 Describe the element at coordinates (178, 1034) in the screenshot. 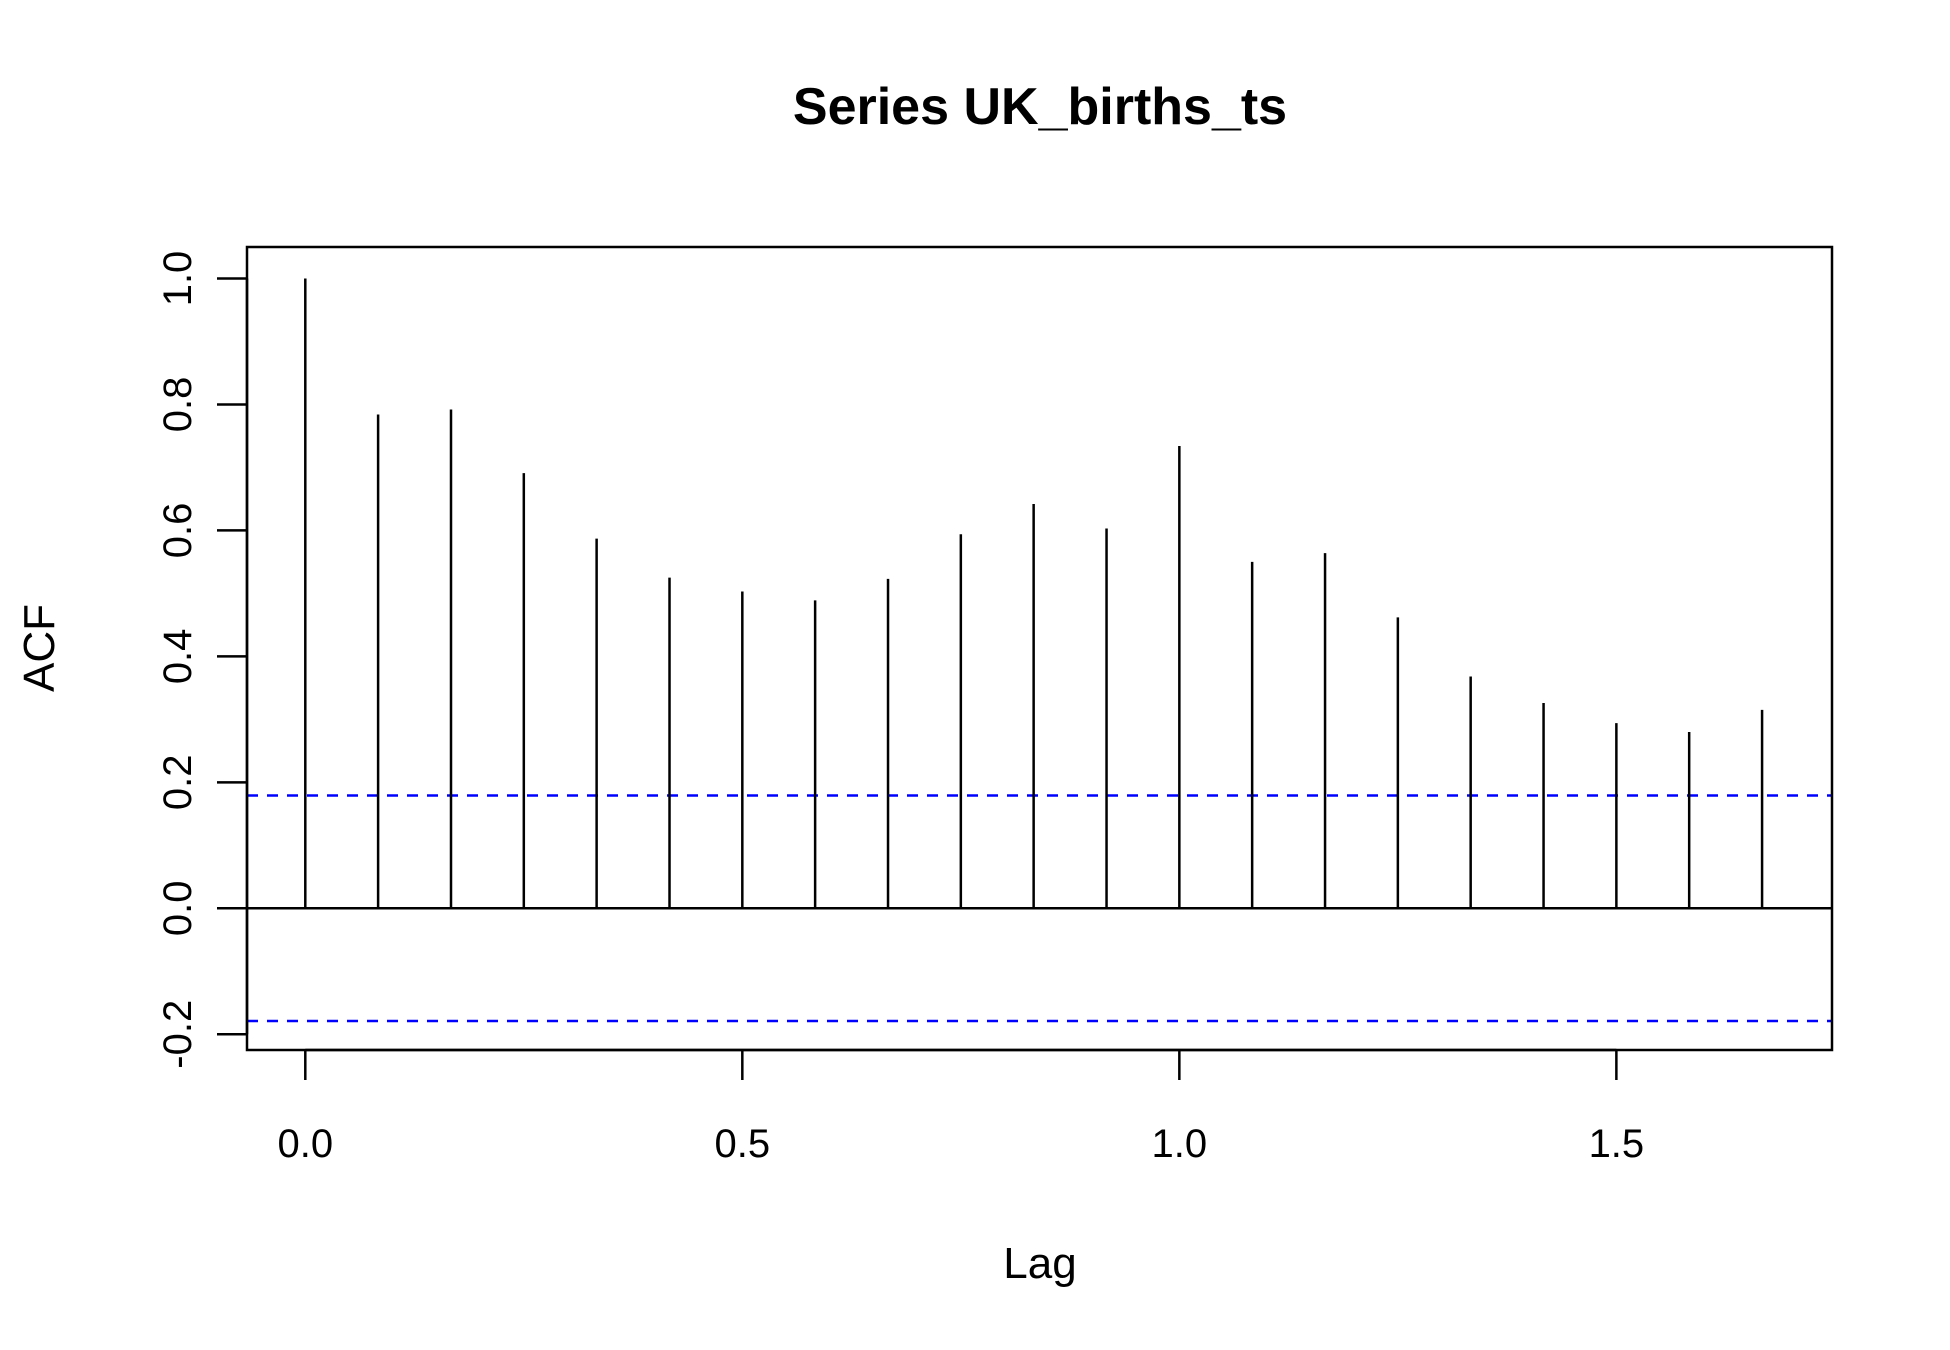

I see `y-tick-label: -0.2` at that location.